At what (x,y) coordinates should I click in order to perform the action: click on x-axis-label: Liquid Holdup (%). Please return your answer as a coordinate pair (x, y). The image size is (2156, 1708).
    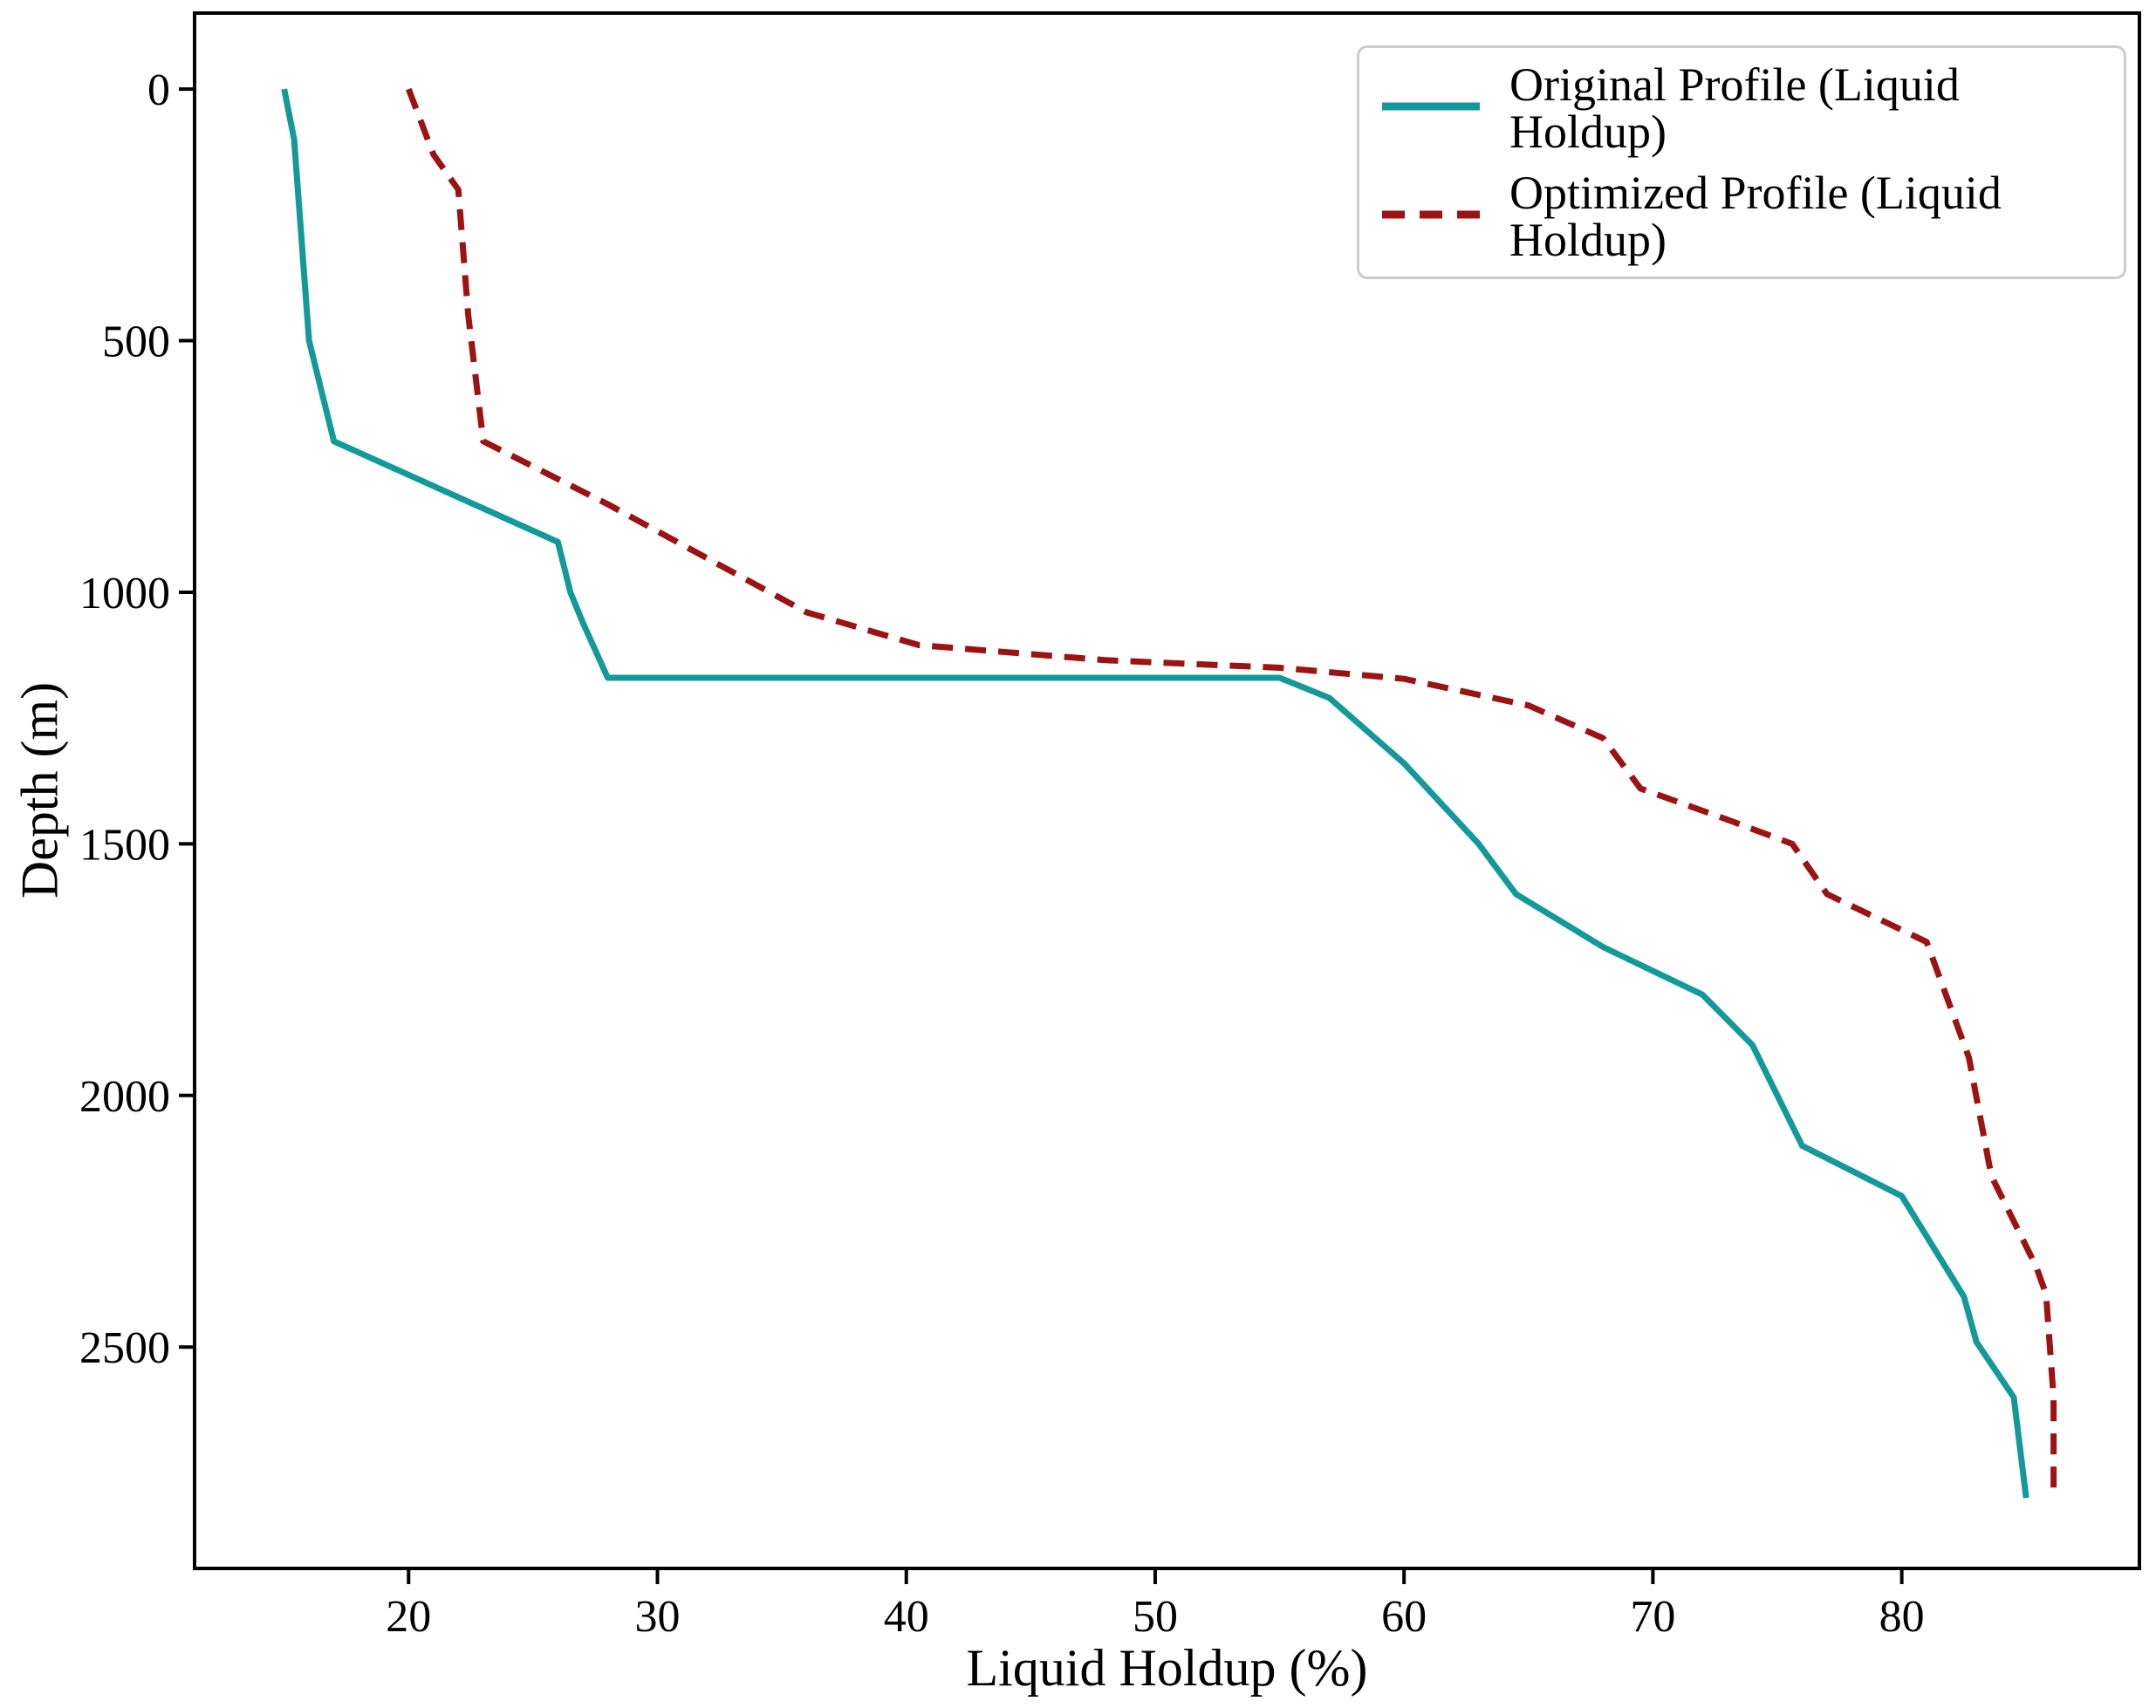
    Looking at the image, I should click on (1167, 1668).